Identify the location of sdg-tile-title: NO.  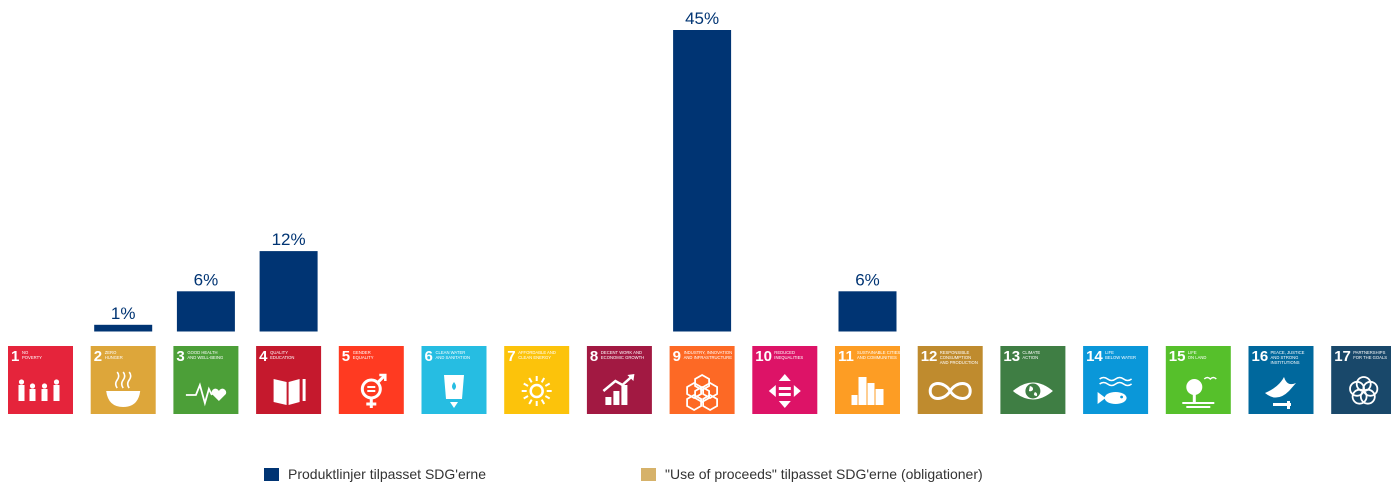
(25, 352).